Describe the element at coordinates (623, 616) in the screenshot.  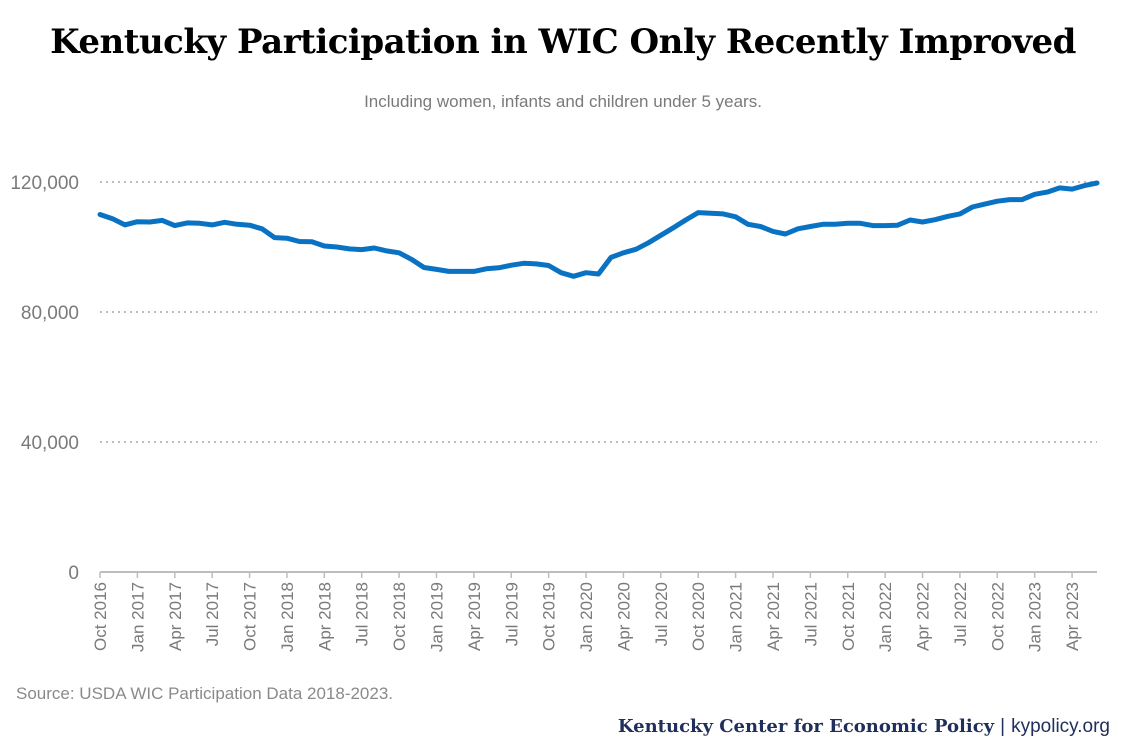
I see `x-tick-label: Apr 2020` at that location.